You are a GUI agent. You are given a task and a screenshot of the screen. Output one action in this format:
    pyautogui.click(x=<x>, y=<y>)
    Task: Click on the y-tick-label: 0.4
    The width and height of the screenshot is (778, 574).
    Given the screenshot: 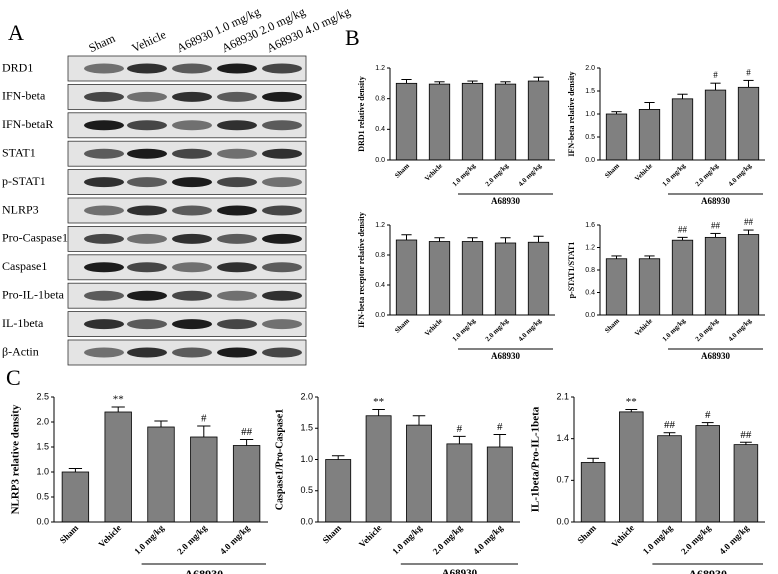 What is the action you would take?
    pyautogui.click(x=380, y=285)
    